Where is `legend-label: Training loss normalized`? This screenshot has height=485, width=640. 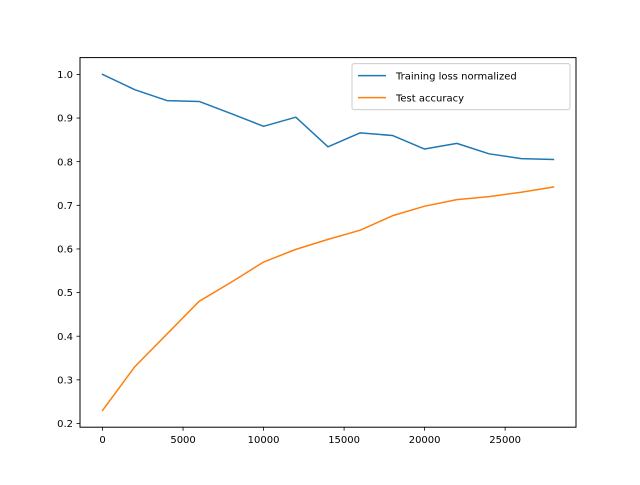 legend-label: Training loss normalized is located at coordinates (456, 77).